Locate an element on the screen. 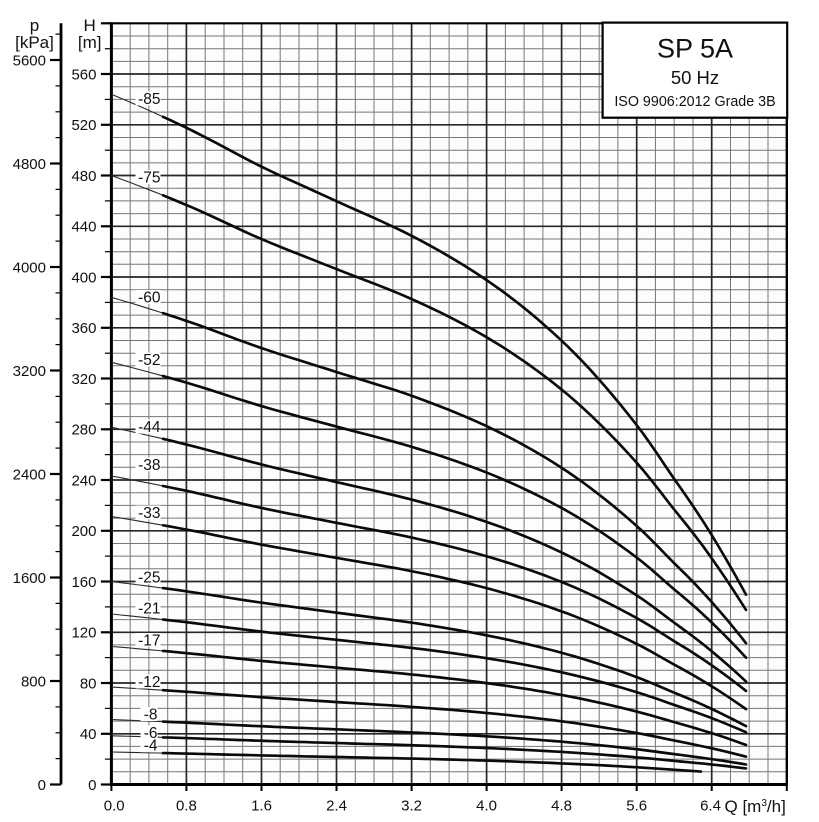 This screenshot has width=819, height=822. svg-text: -6 is located at coordinates (151, 733).